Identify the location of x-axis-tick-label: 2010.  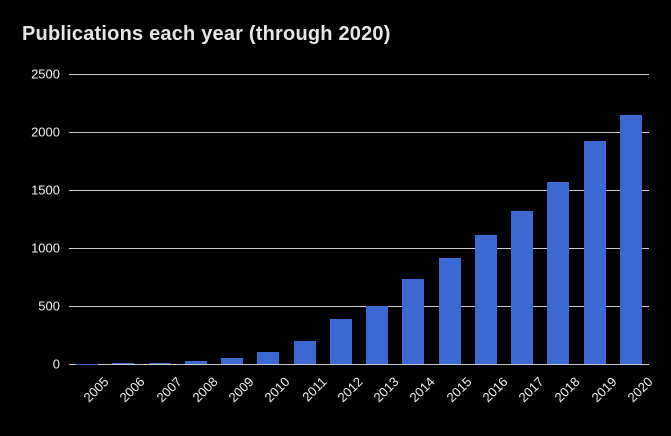
(277, 390).